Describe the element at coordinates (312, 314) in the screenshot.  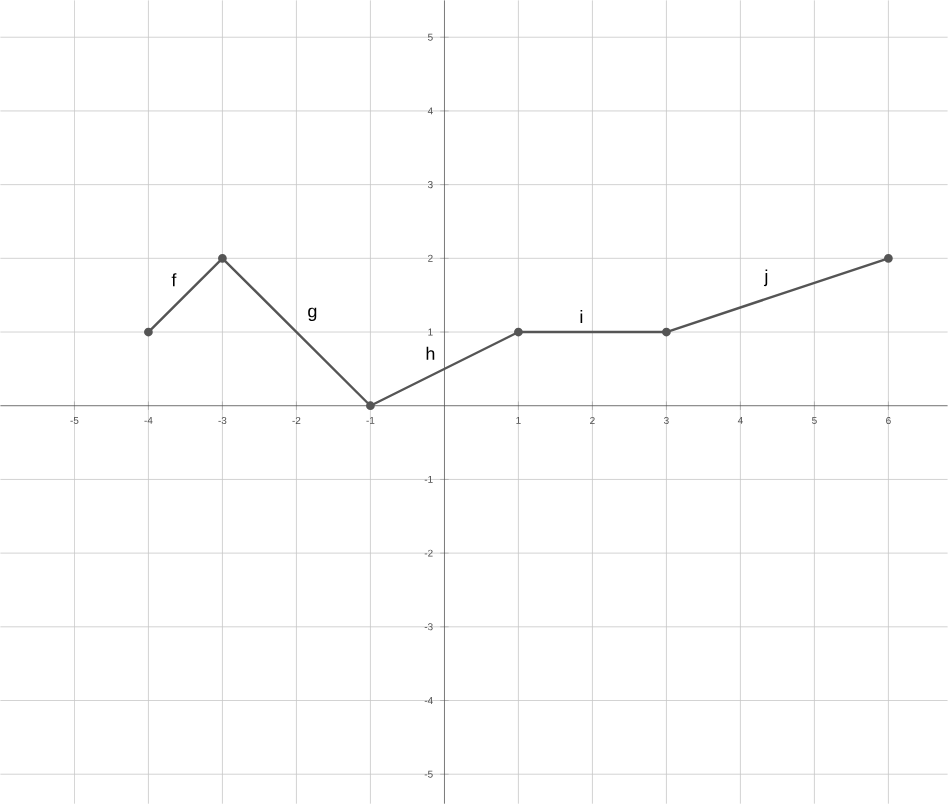
I see `annotation: g` at that location.